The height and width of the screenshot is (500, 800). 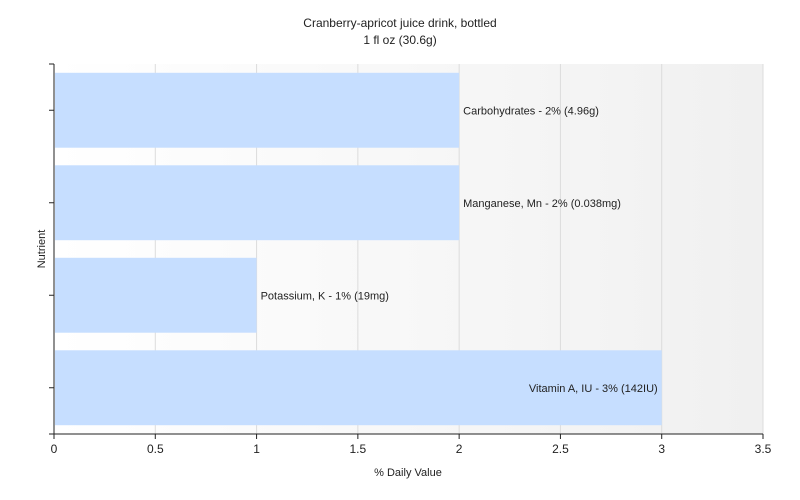 What do you see at coordinates (325, 296) in the screenshot?
I see `bar-label: Potassium, K - 1% (19mg)` at bounding box center [325, 296].